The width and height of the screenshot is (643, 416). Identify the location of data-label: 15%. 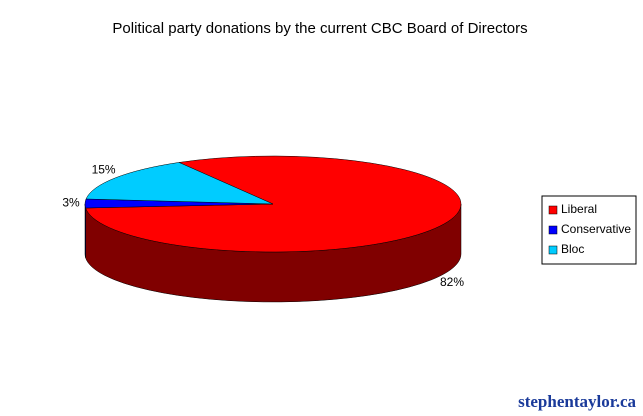
(104, 169).